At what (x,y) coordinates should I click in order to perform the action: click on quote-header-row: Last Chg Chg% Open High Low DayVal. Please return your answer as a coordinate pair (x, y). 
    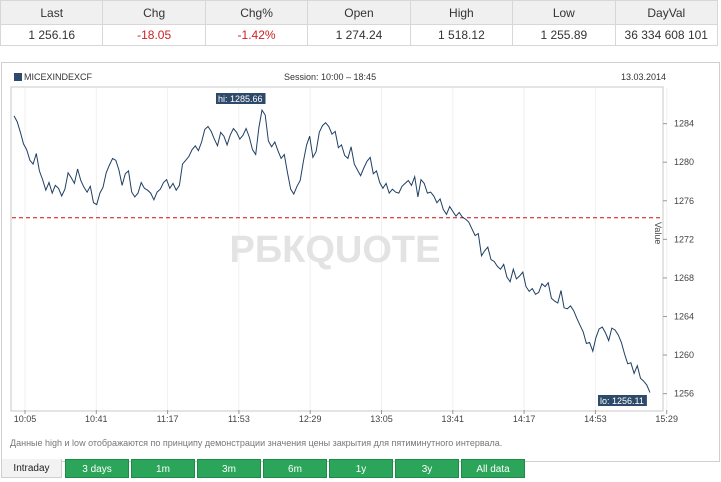
    Looking at the image, I should click on (359, 12).